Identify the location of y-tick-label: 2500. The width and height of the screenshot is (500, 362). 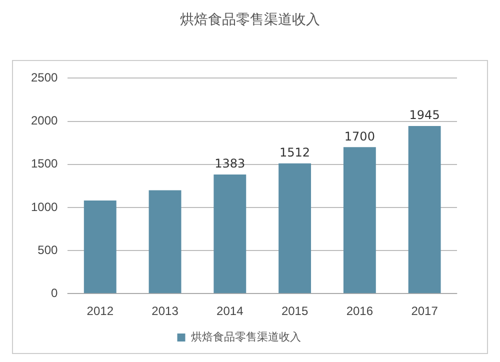
(44, 77).